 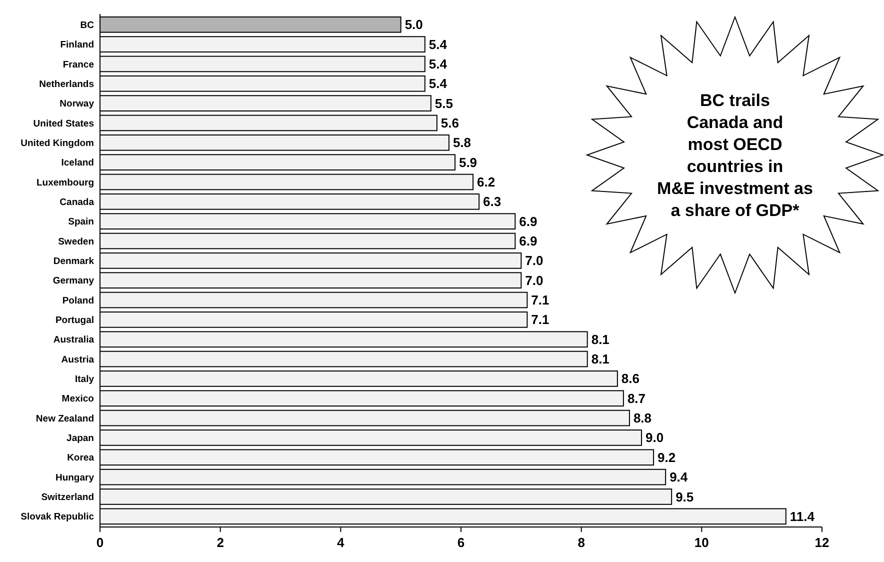 I want to click on y-tick-label: Poland, so click(x=78, y=300).